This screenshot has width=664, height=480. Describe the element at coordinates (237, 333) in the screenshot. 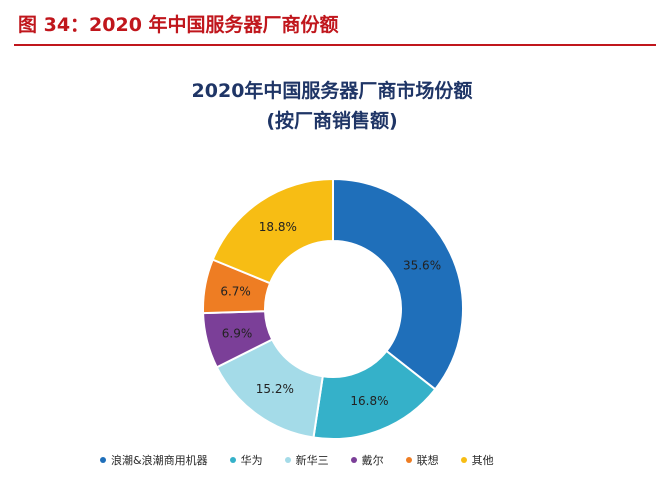

I see `donut-slice-label-3: 6.9%` at that location.